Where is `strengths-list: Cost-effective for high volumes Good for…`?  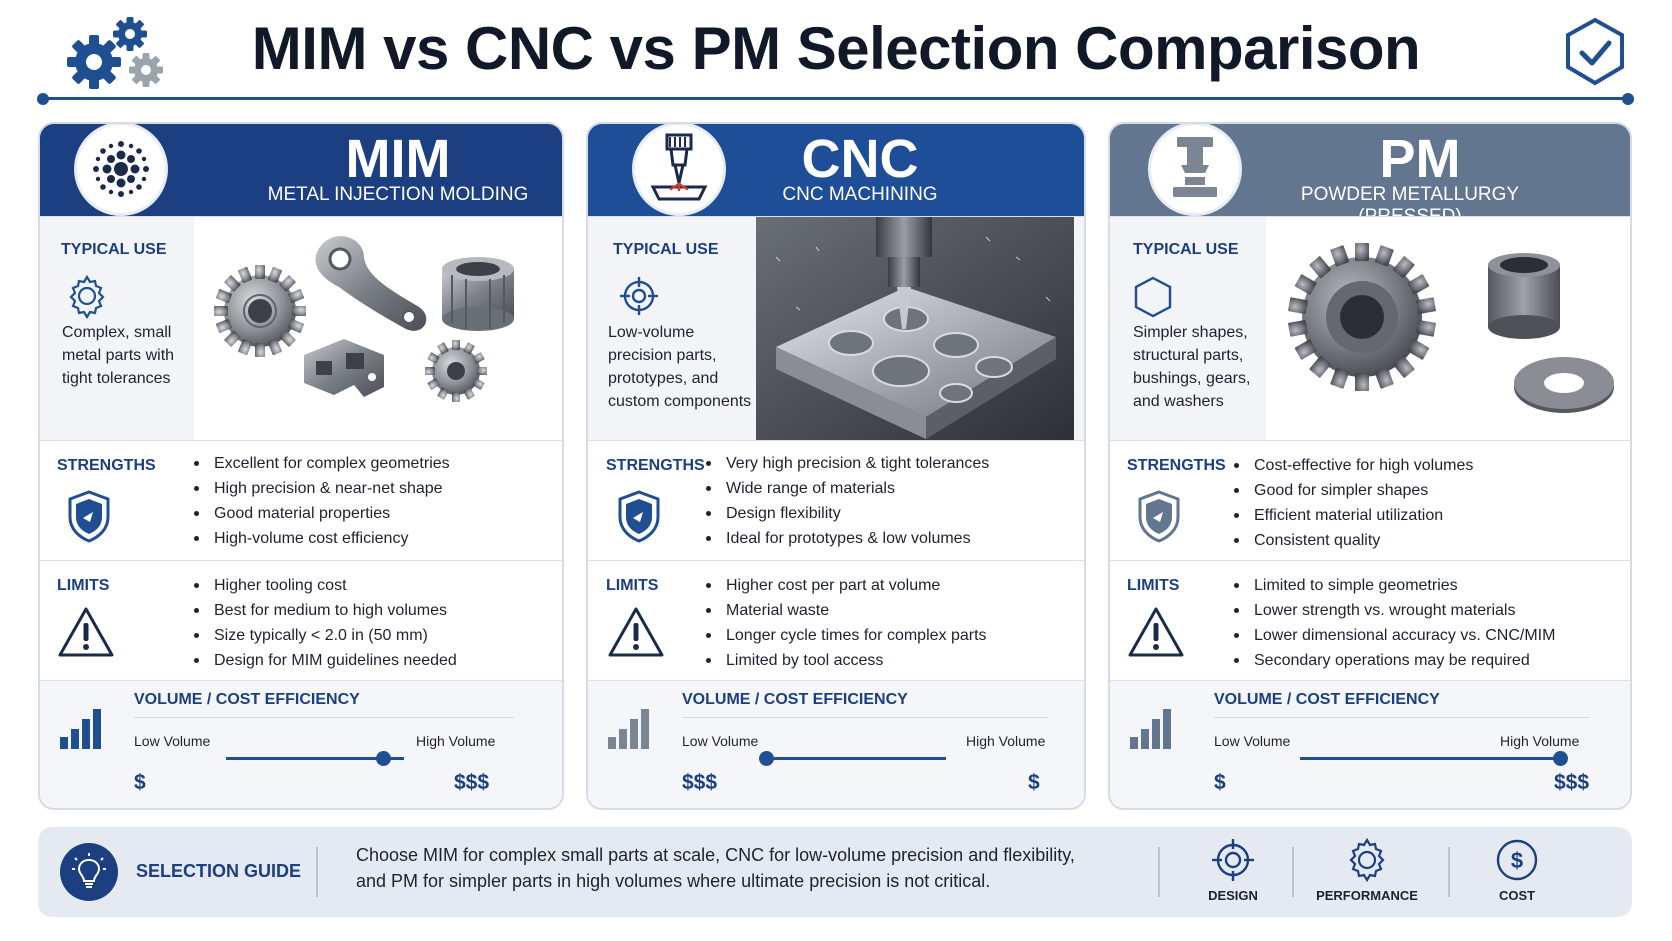
strengths-list: Cost-effective for high volumes Good for… is located at coordinates (1352, 503).